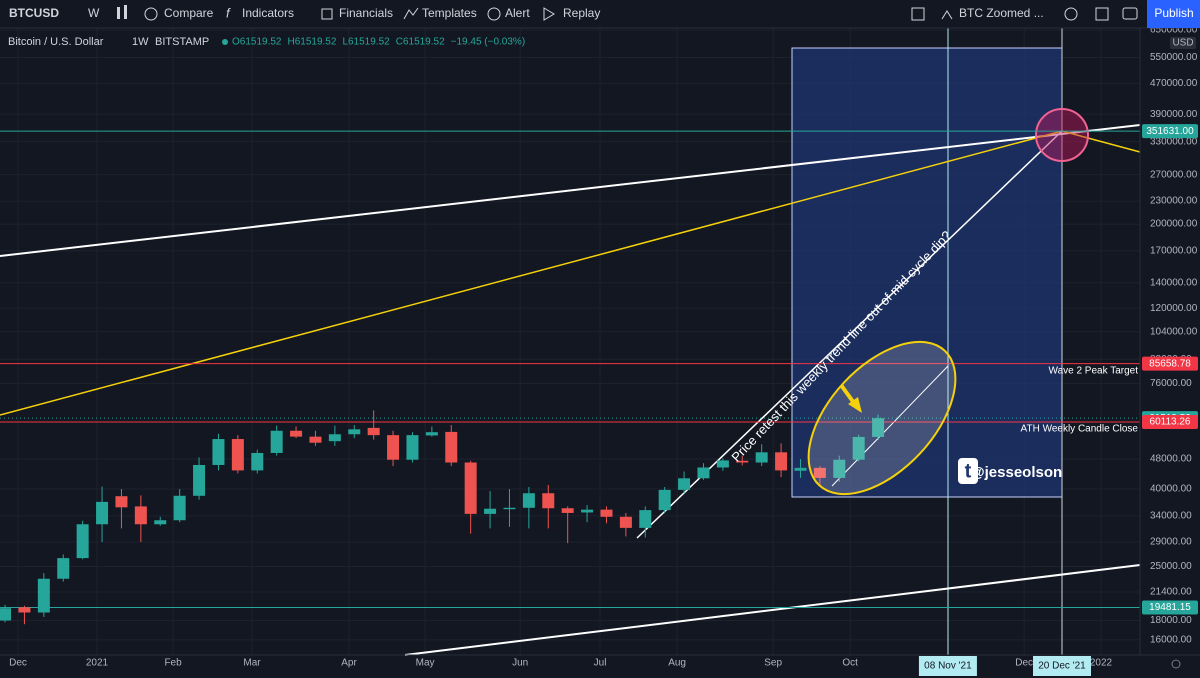 The image size is (1200, 678). I want to click on trend-line, so click(890, 426).